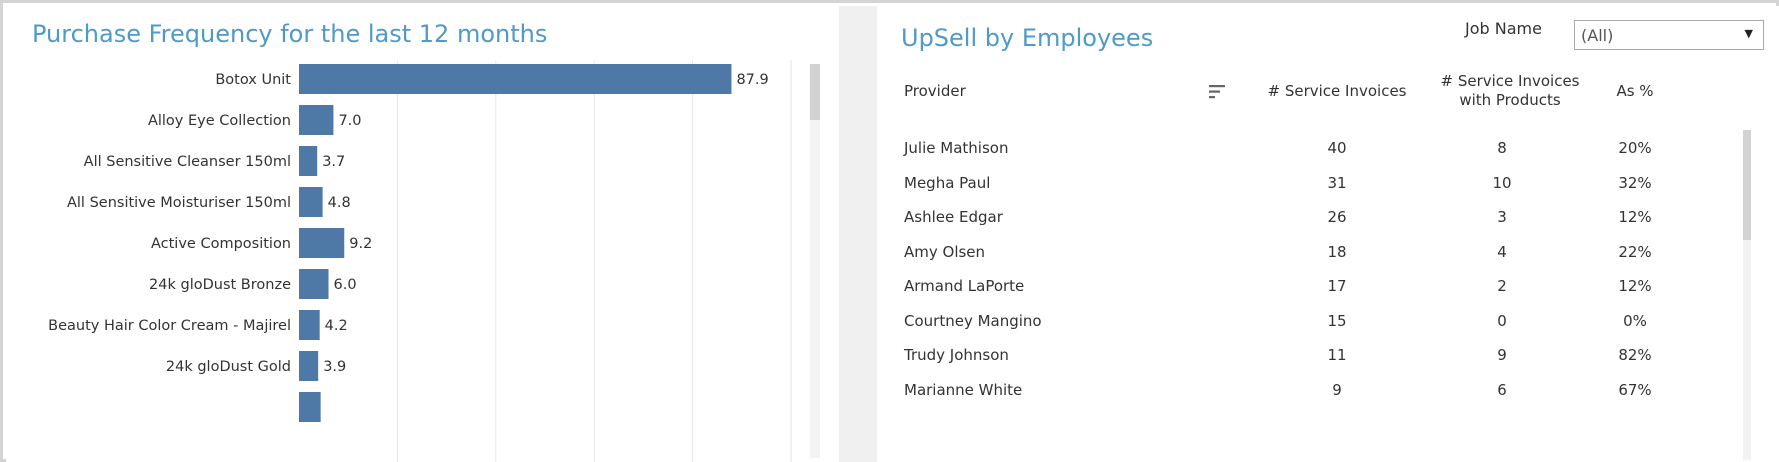 This screenshot has height=462, width=1779. What do you see at coordinates (752, 80) in the screenshot?
I see `bar-value-label: 87.9` at bounding box center [752, 80].